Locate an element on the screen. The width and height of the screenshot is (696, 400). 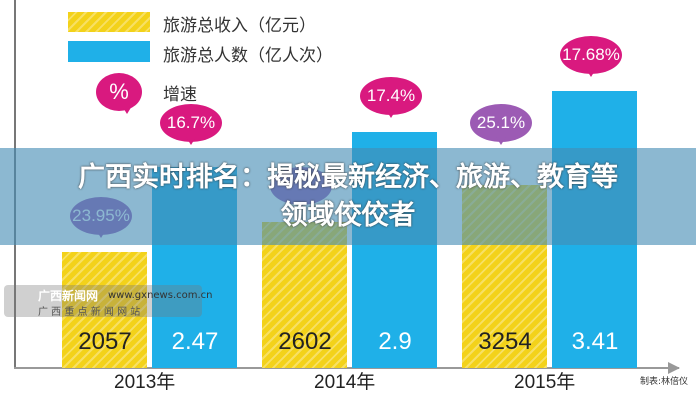
x-tick-label: 2014年 is located at coordinates (345, 382).